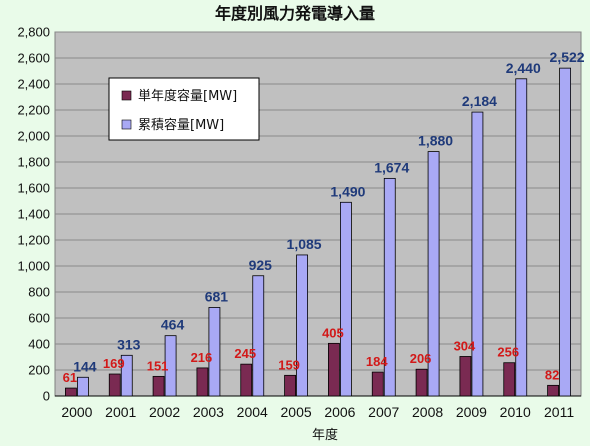  What do you see at coordinates (295, 13) in the screenshot?
I see `chart-title: 年度別風力発電導入量` at bounding box center [295, 13].